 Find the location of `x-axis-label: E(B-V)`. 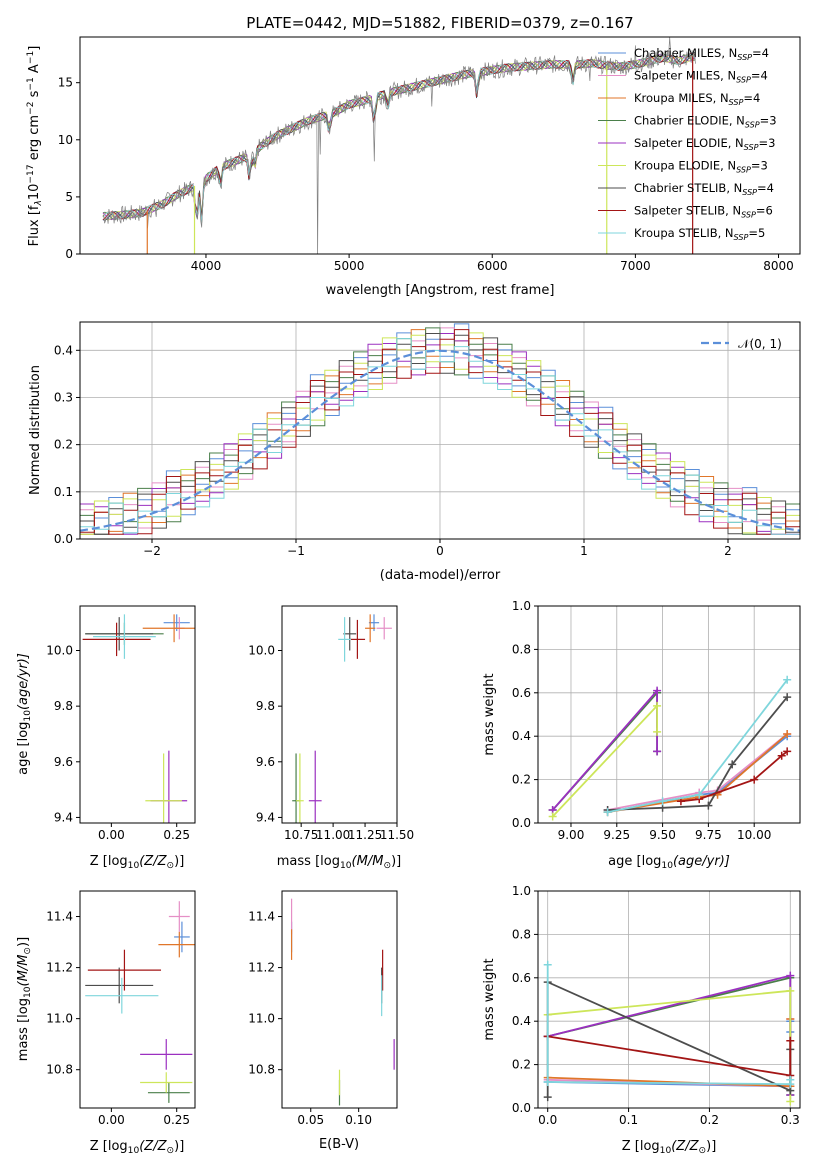

x-axis-label: E(B-V) is located at coordinates (339, 1144).